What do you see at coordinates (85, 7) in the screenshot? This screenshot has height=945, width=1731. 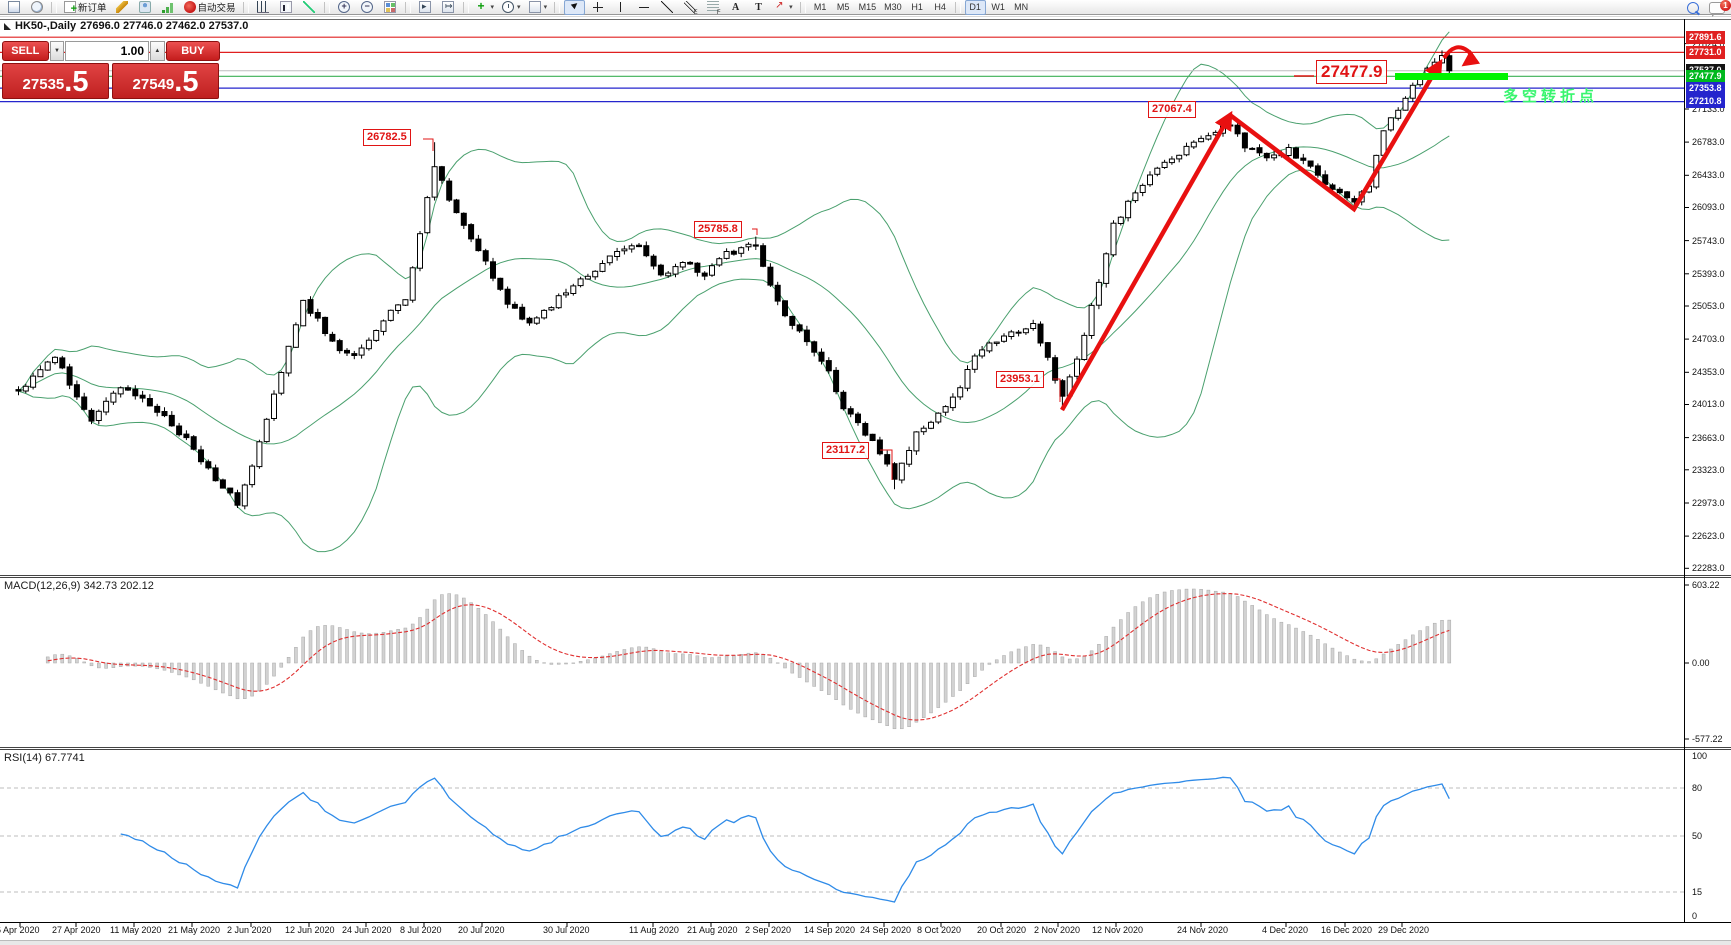 I see `new-order-button: 新订单` at bounding box center [85, 7].